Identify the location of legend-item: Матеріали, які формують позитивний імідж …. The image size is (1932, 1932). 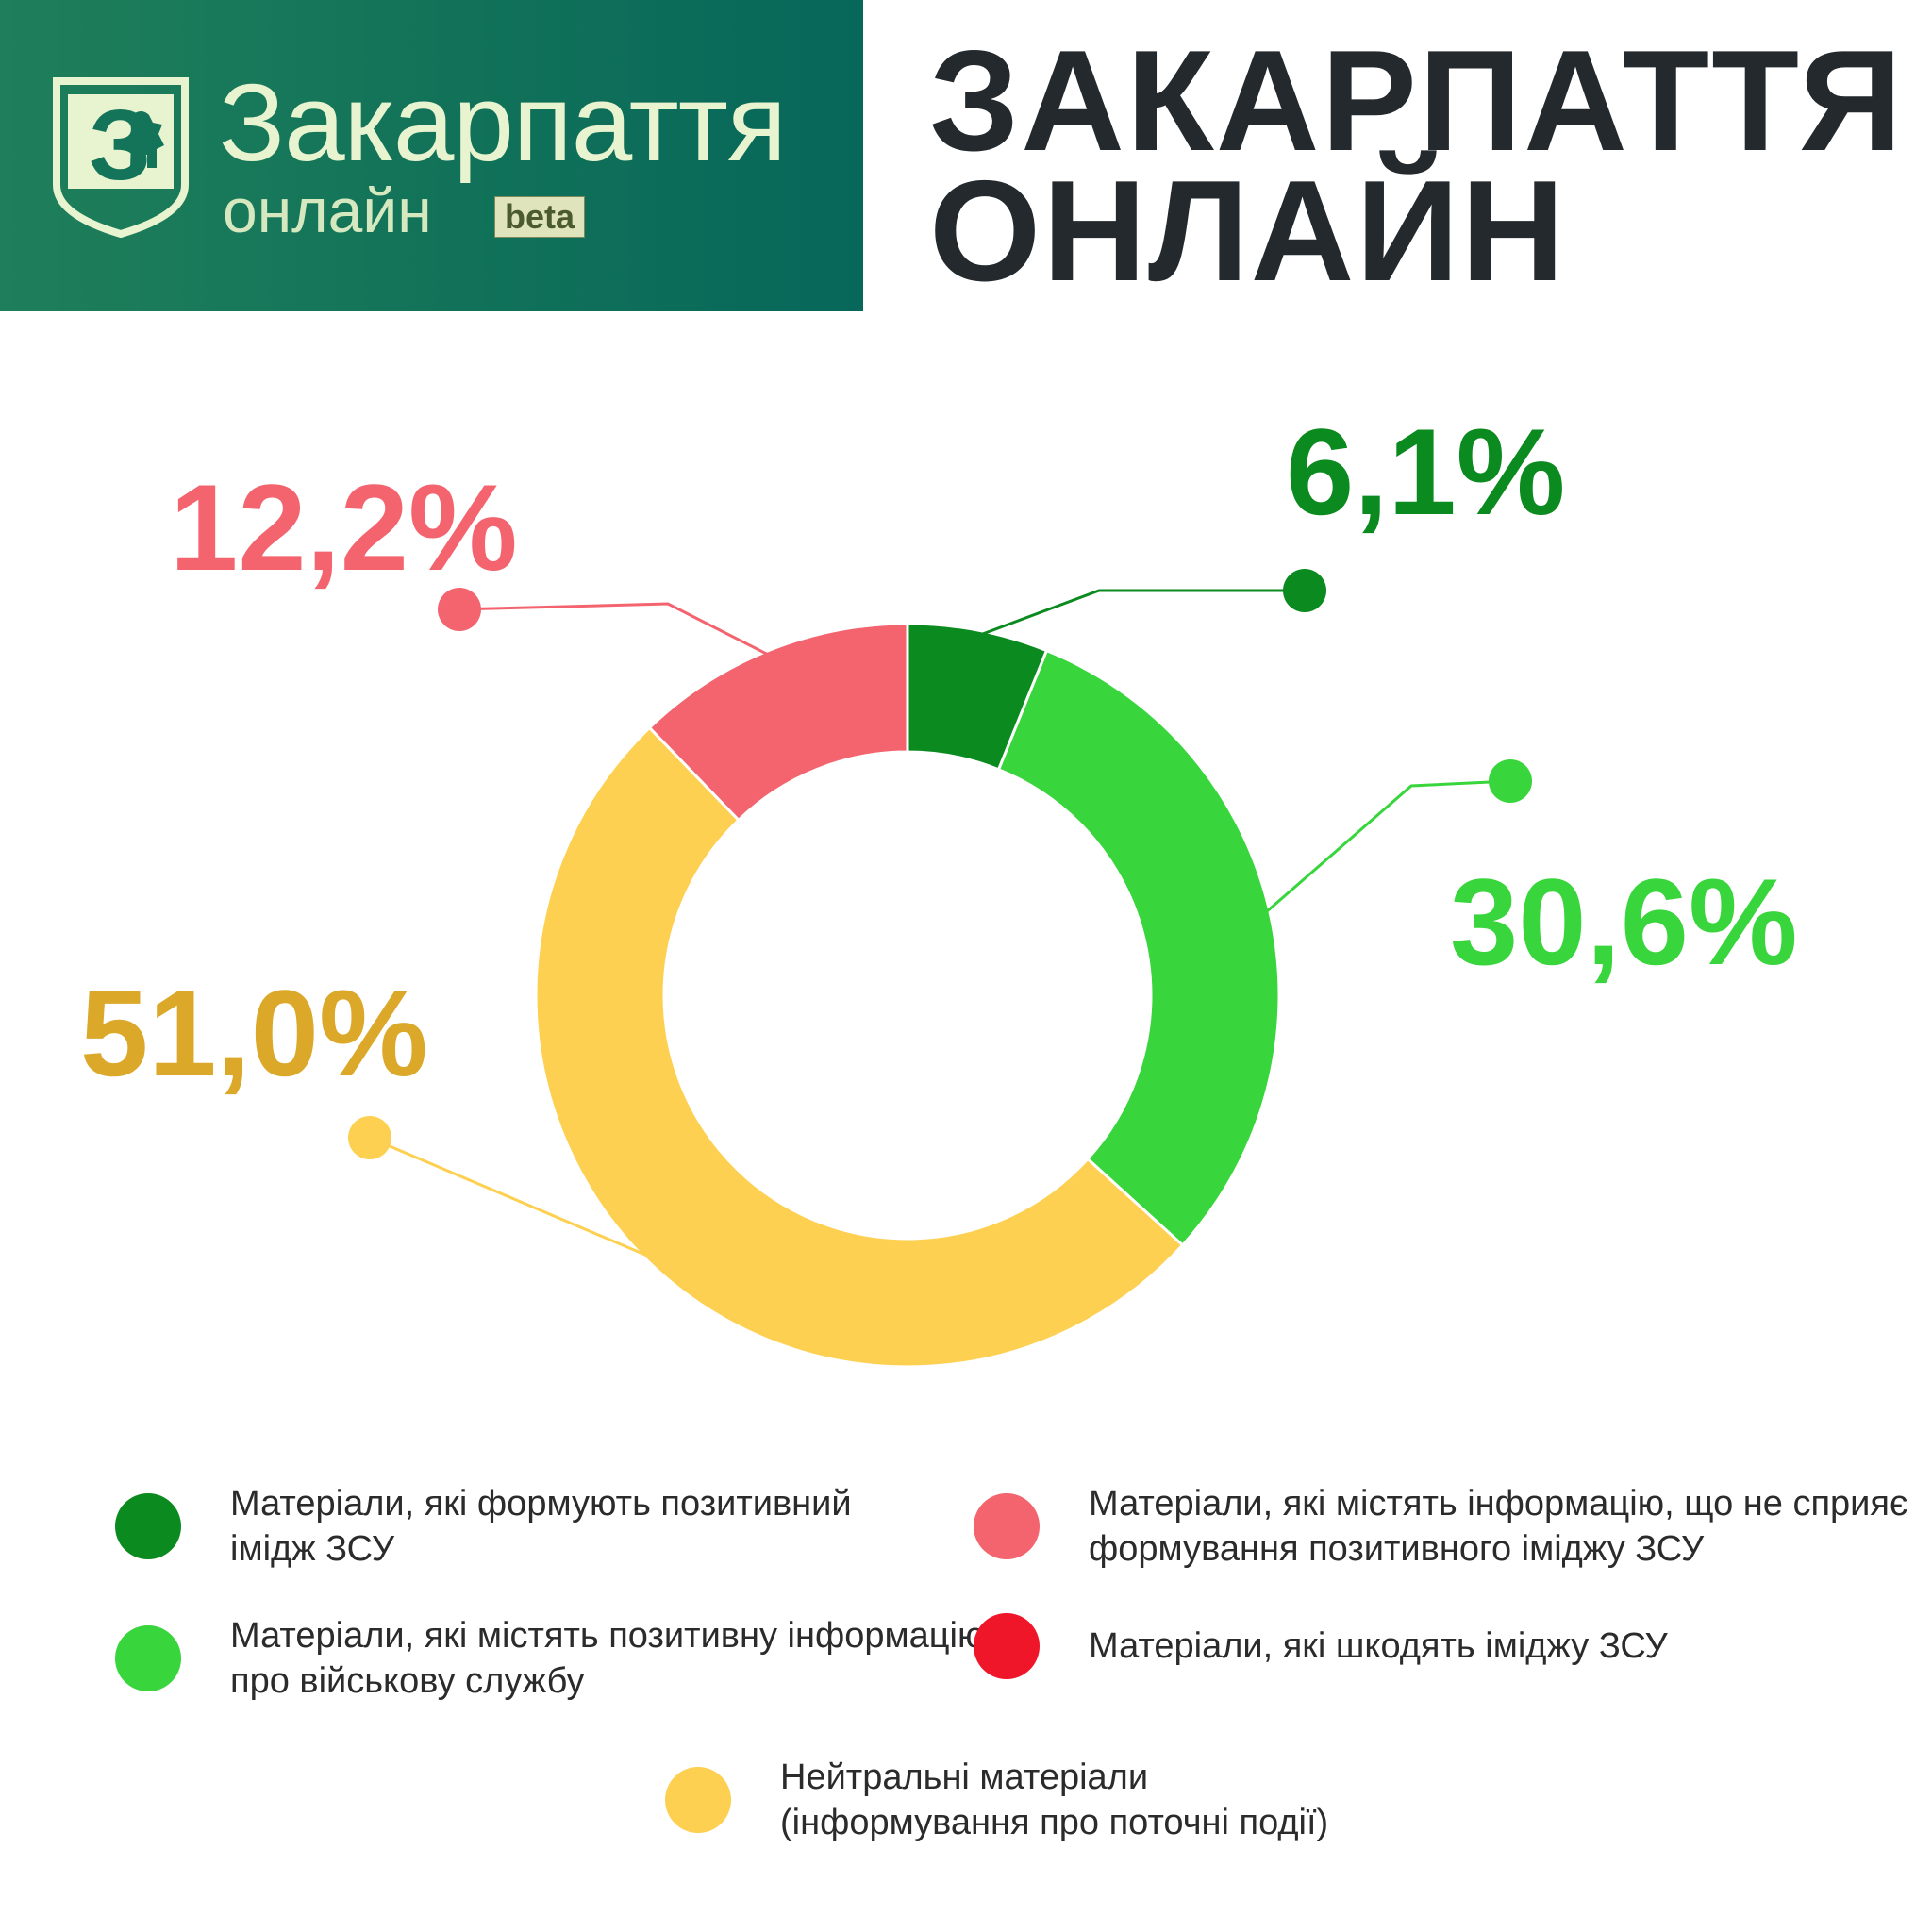
(484, 1527).